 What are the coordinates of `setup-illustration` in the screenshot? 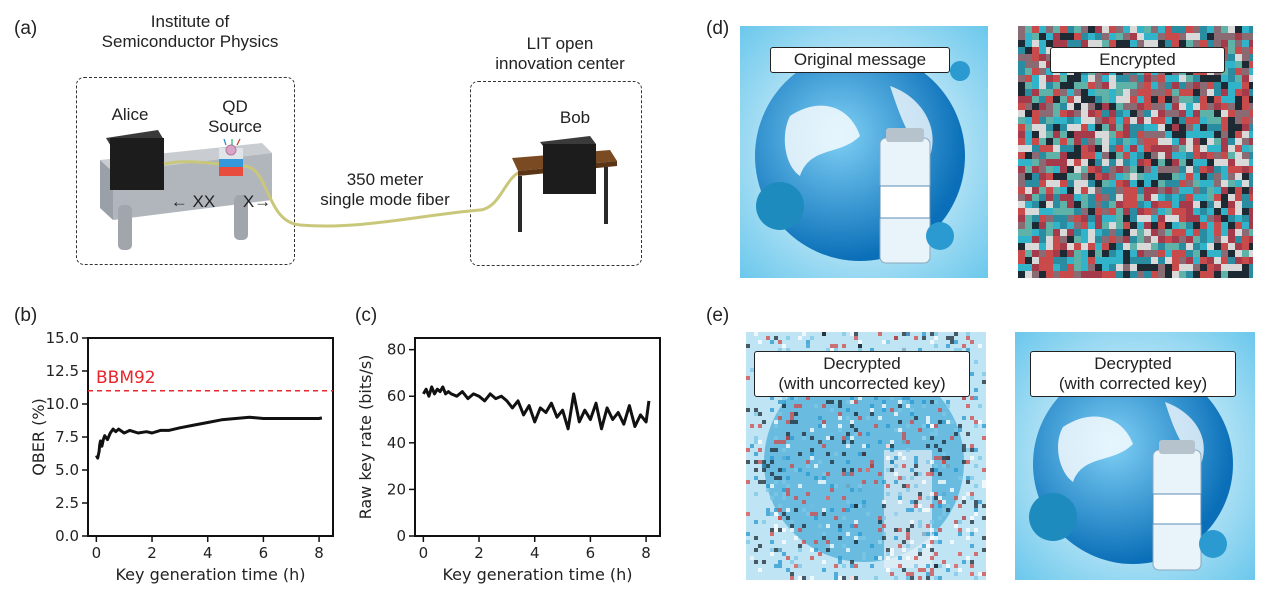 It's located at (358, 190).